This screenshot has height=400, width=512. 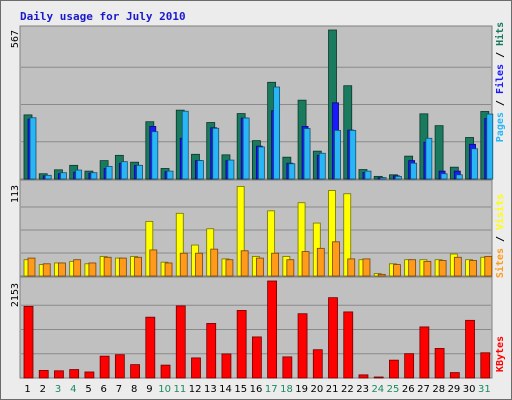 I want to click on legend-pages: Pages, so click(x=500, y=127).